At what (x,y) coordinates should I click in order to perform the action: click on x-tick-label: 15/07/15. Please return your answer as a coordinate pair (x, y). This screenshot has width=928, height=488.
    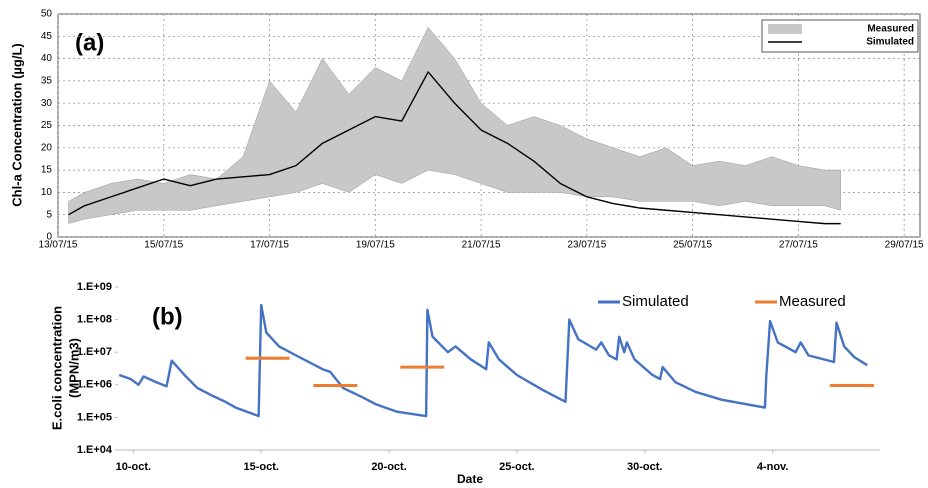
    Looking at the image, I should click on (163, 245).